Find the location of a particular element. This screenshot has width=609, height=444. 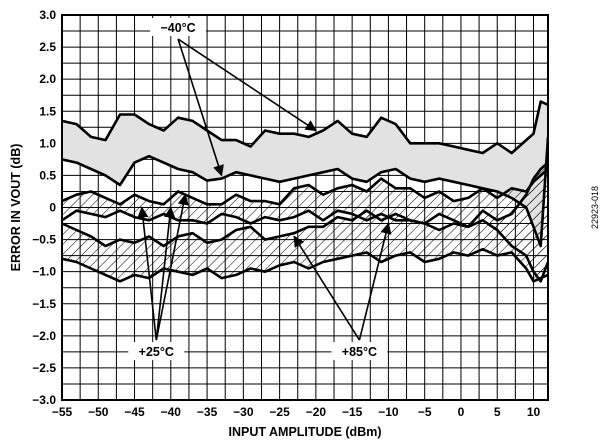

x-tick-label: −40 is located at coordinates (171, 412).